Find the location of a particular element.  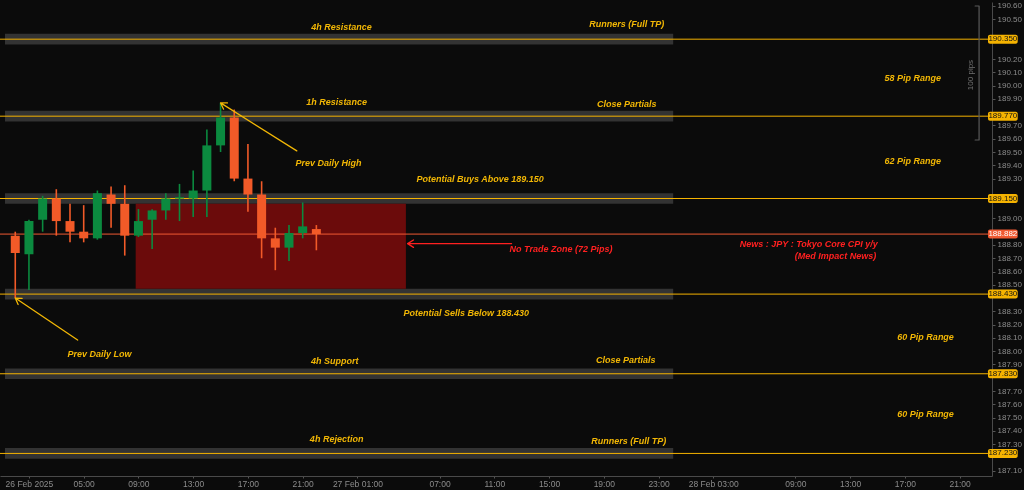

y-tick-label: 190.00 is located at coordinates (1010, 86).